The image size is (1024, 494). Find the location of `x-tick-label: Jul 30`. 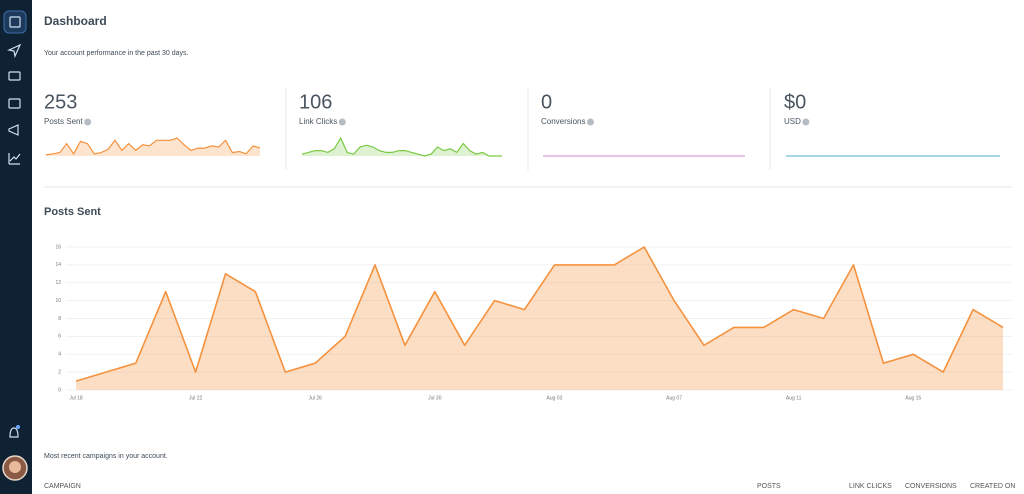

x-tick-label: Jul 30 is located at coordinates (435, 398).